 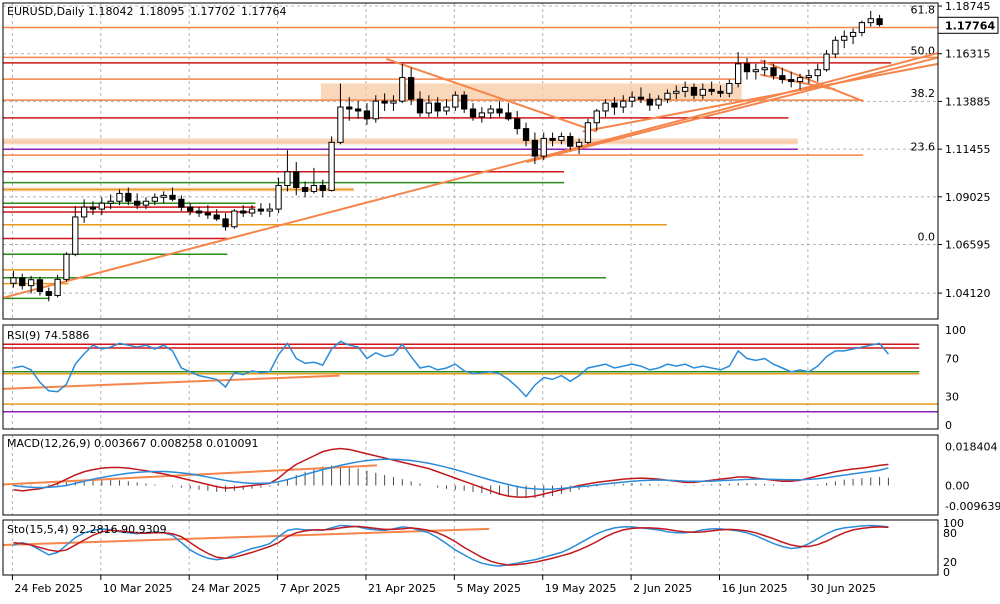 I want to click on macd-signal-line, so click(x=451, y=474).